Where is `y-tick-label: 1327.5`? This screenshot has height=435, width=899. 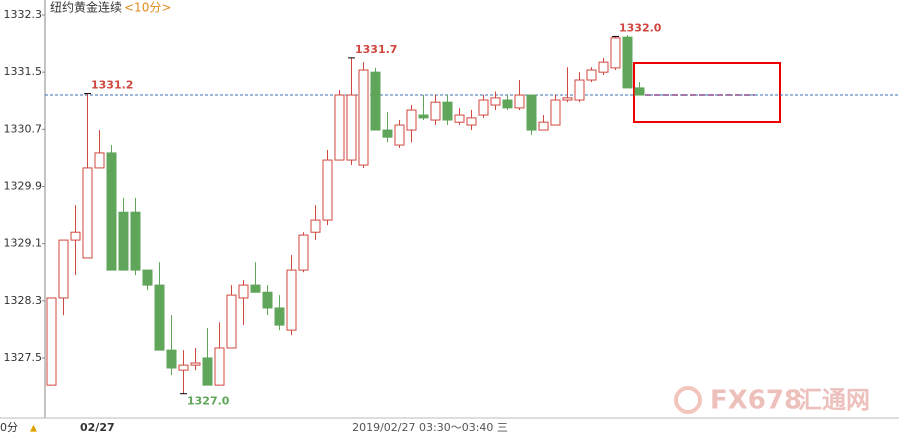 y-tick-label: 1327.5 is located at coordinates (23, 357).